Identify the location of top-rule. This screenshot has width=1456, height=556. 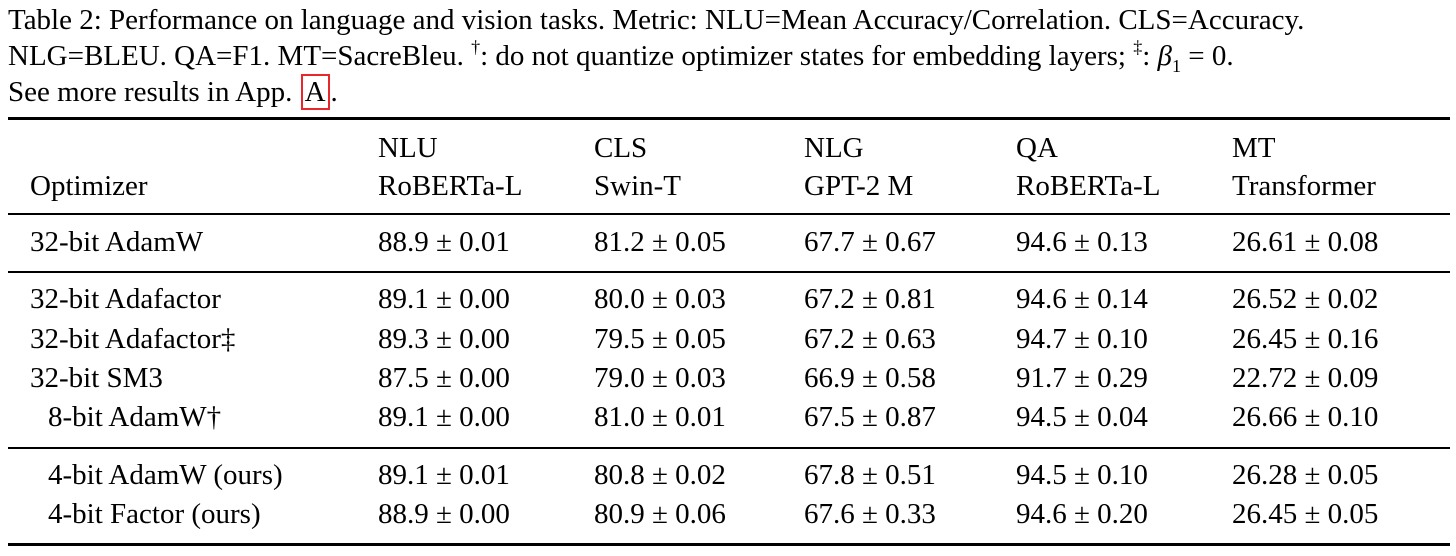
(729, 118).